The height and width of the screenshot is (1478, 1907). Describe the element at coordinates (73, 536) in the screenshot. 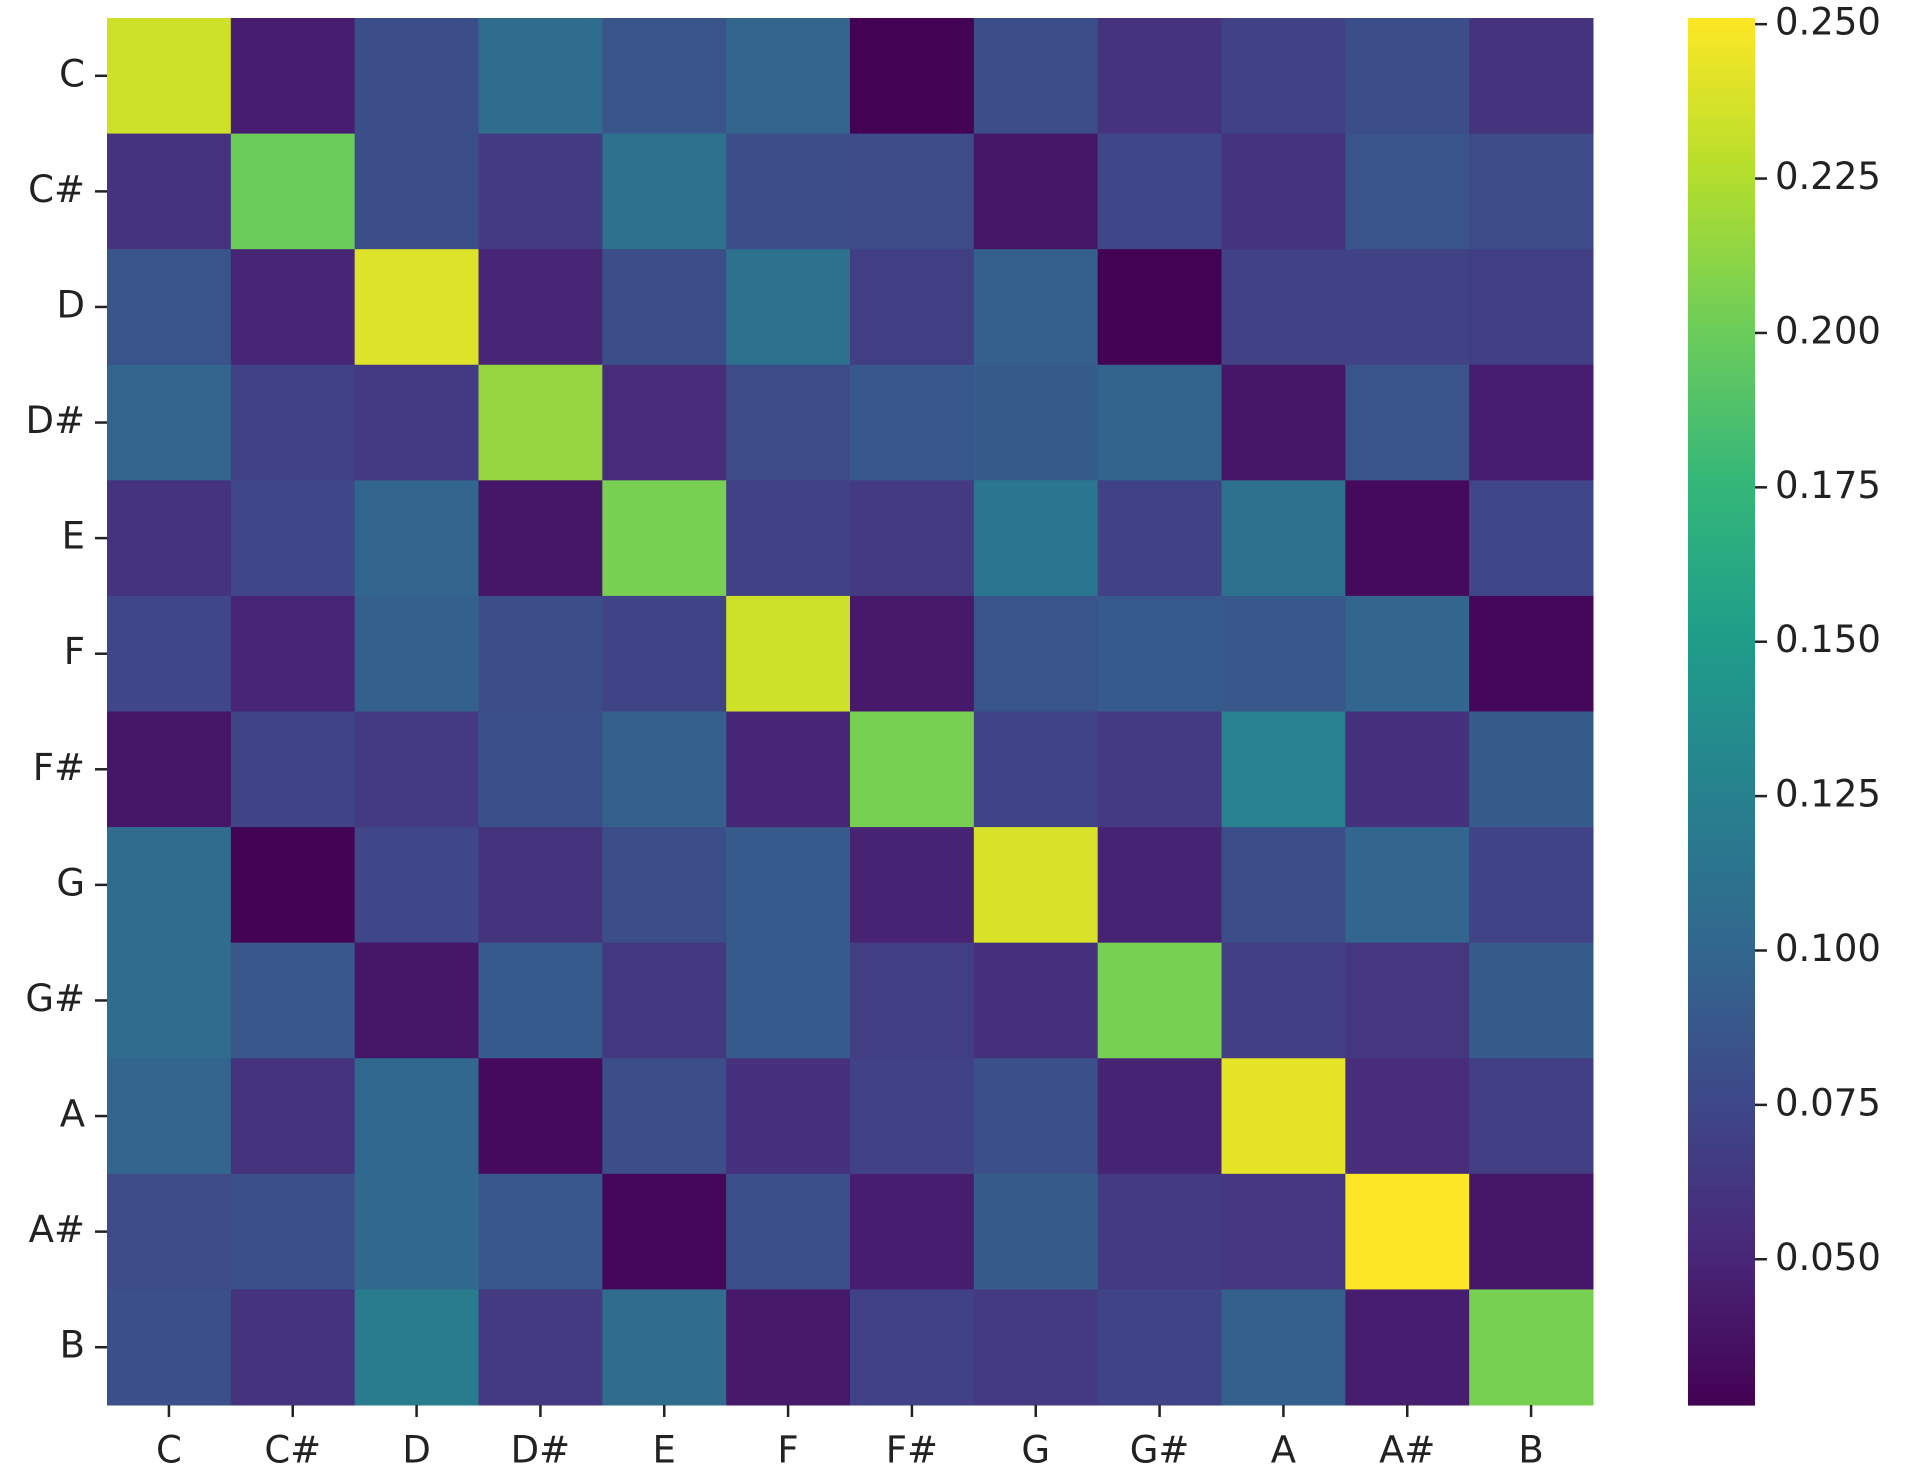

I see `y-tick-label: E` at that location.